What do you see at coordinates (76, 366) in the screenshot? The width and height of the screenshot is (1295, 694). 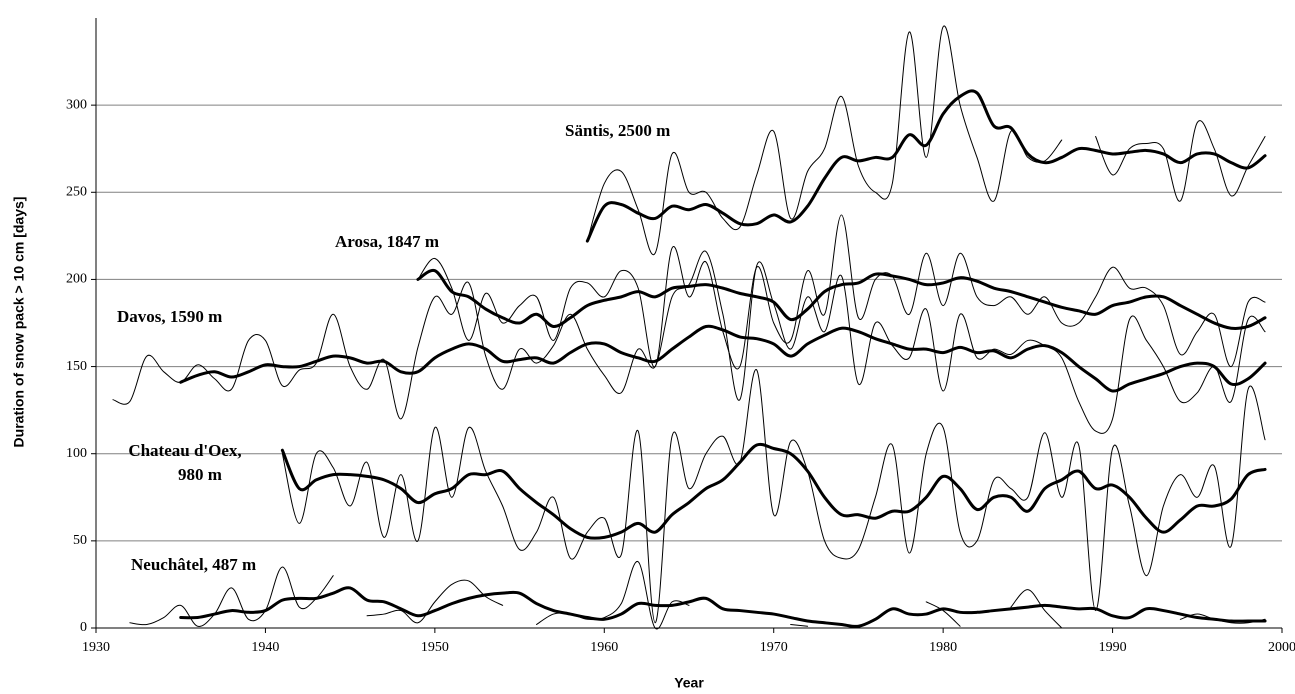 I see `y-tick-label: 150` at bounding box center [76, 366].